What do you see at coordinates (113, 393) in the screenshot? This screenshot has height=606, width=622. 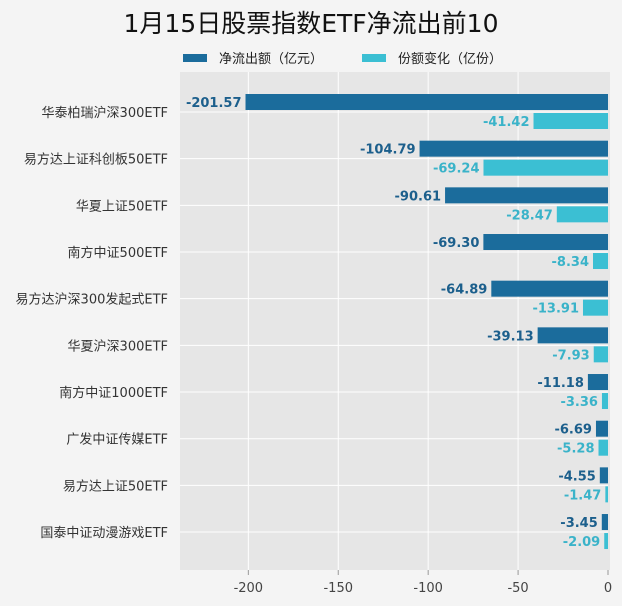 I see `category-label: 南方中证1000ETF` at bounding box center [113, 393].